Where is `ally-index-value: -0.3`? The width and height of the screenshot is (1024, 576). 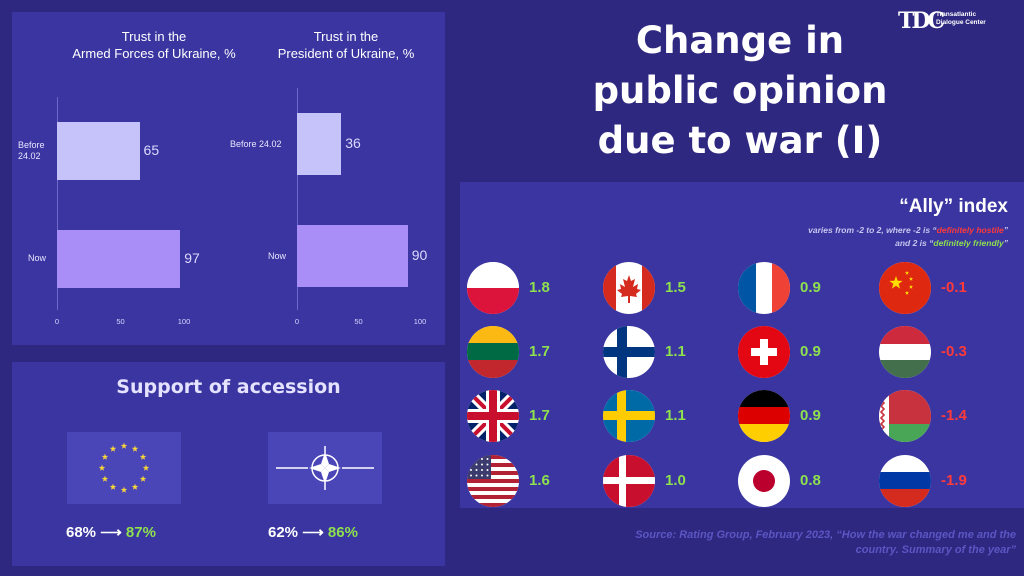 ally-index-value: -0.3 is located at coordinates (954, 351).